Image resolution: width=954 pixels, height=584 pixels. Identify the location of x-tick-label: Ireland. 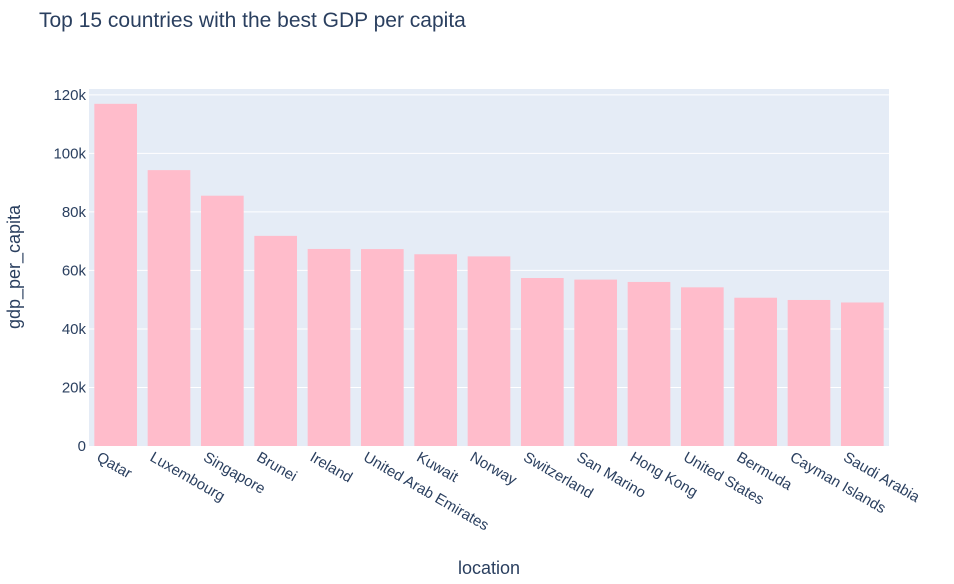
(331, 468).